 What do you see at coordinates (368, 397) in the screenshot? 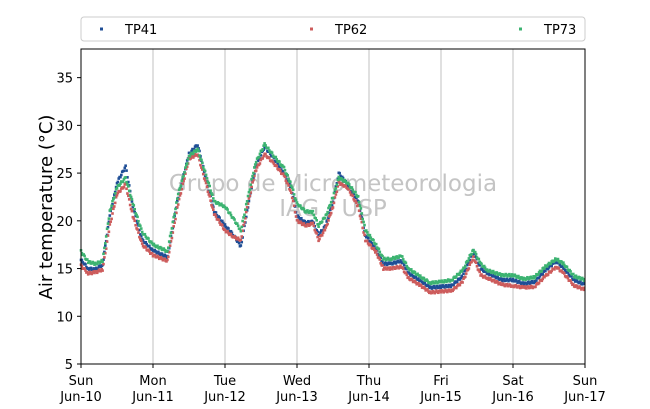
I see `x-tick-label-date: Jun-14` at bounding box center [368, 397].